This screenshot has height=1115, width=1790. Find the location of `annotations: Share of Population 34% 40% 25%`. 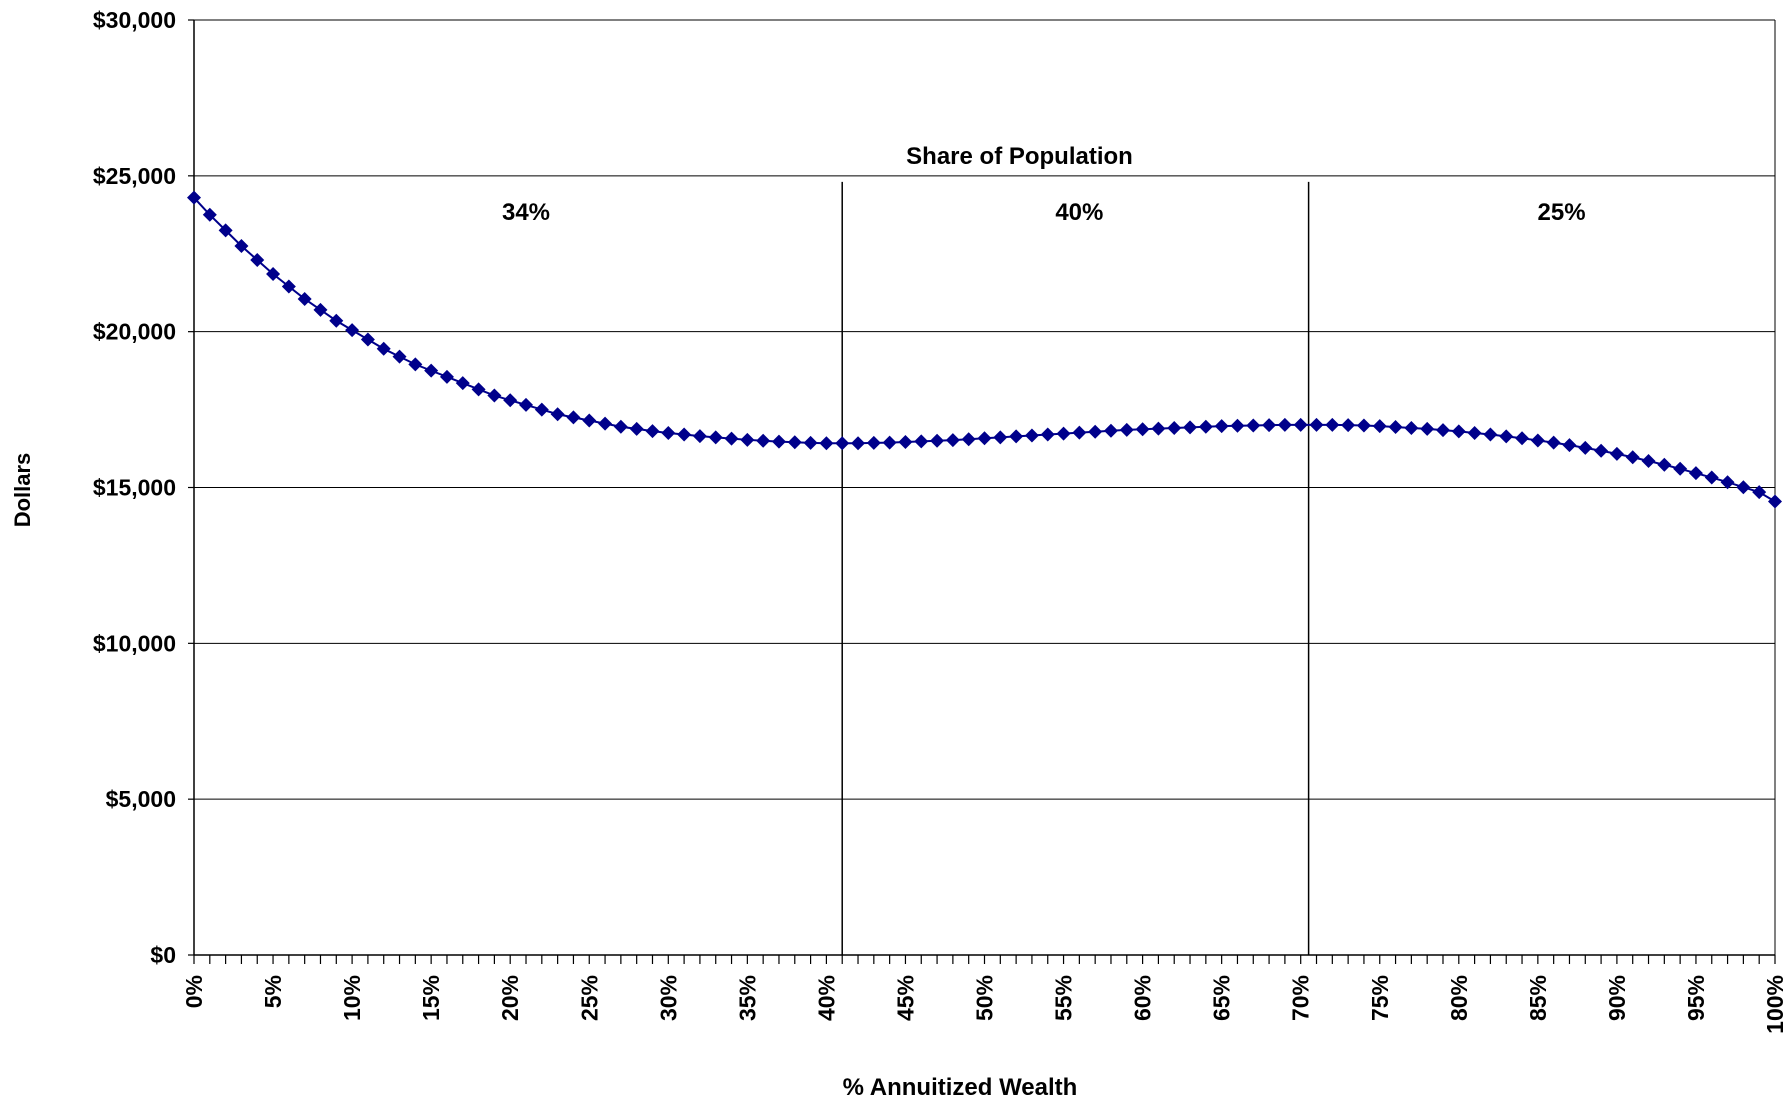

annotations: Share of Population 34% 40% 25% is located at coordinates (1044, 184).